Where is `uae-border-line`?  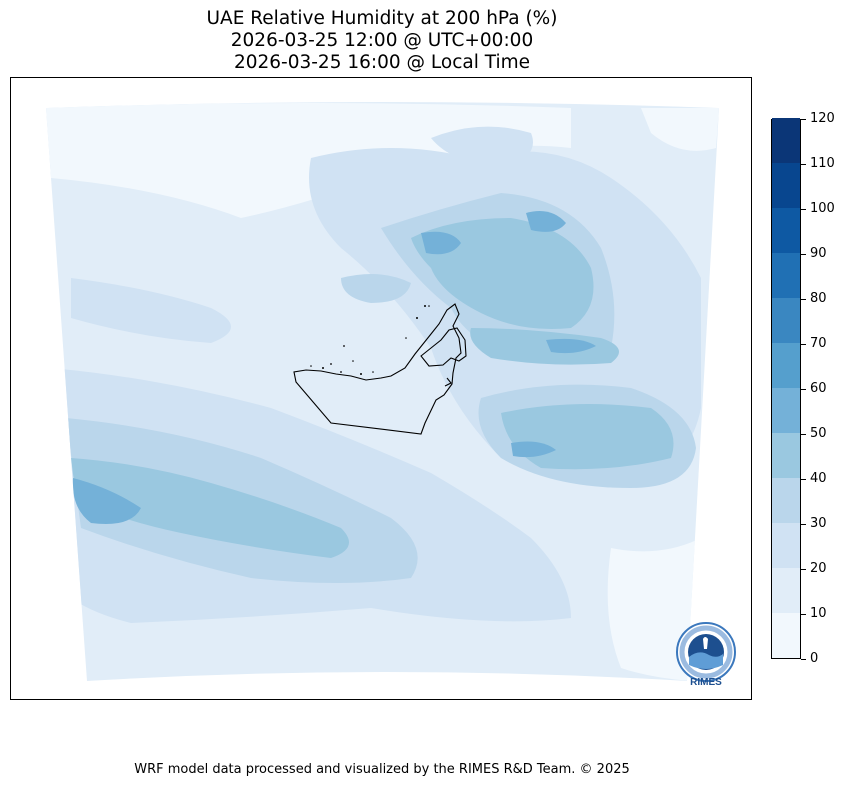 uae-border-line is located at coordinates (377, 369).